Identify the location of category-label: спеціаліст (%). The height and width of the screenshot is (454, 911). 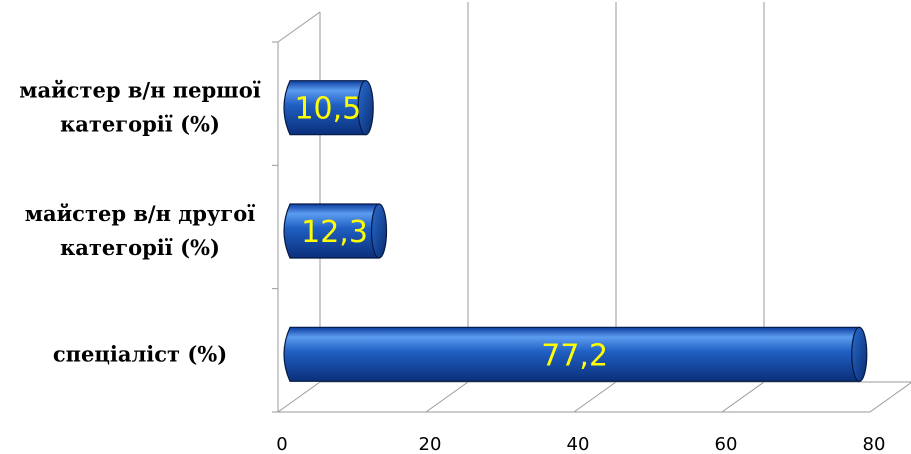
(140, 353).